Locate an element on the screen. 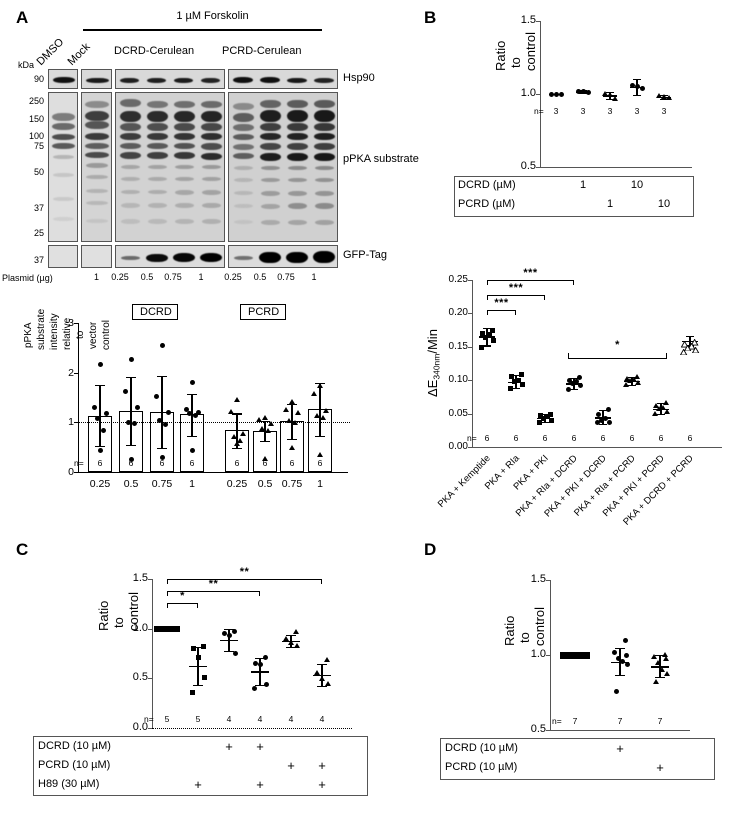 This screenshot has height=823, width=731. chart-pka-bracket-2-line is located at coordinates (530, 280).